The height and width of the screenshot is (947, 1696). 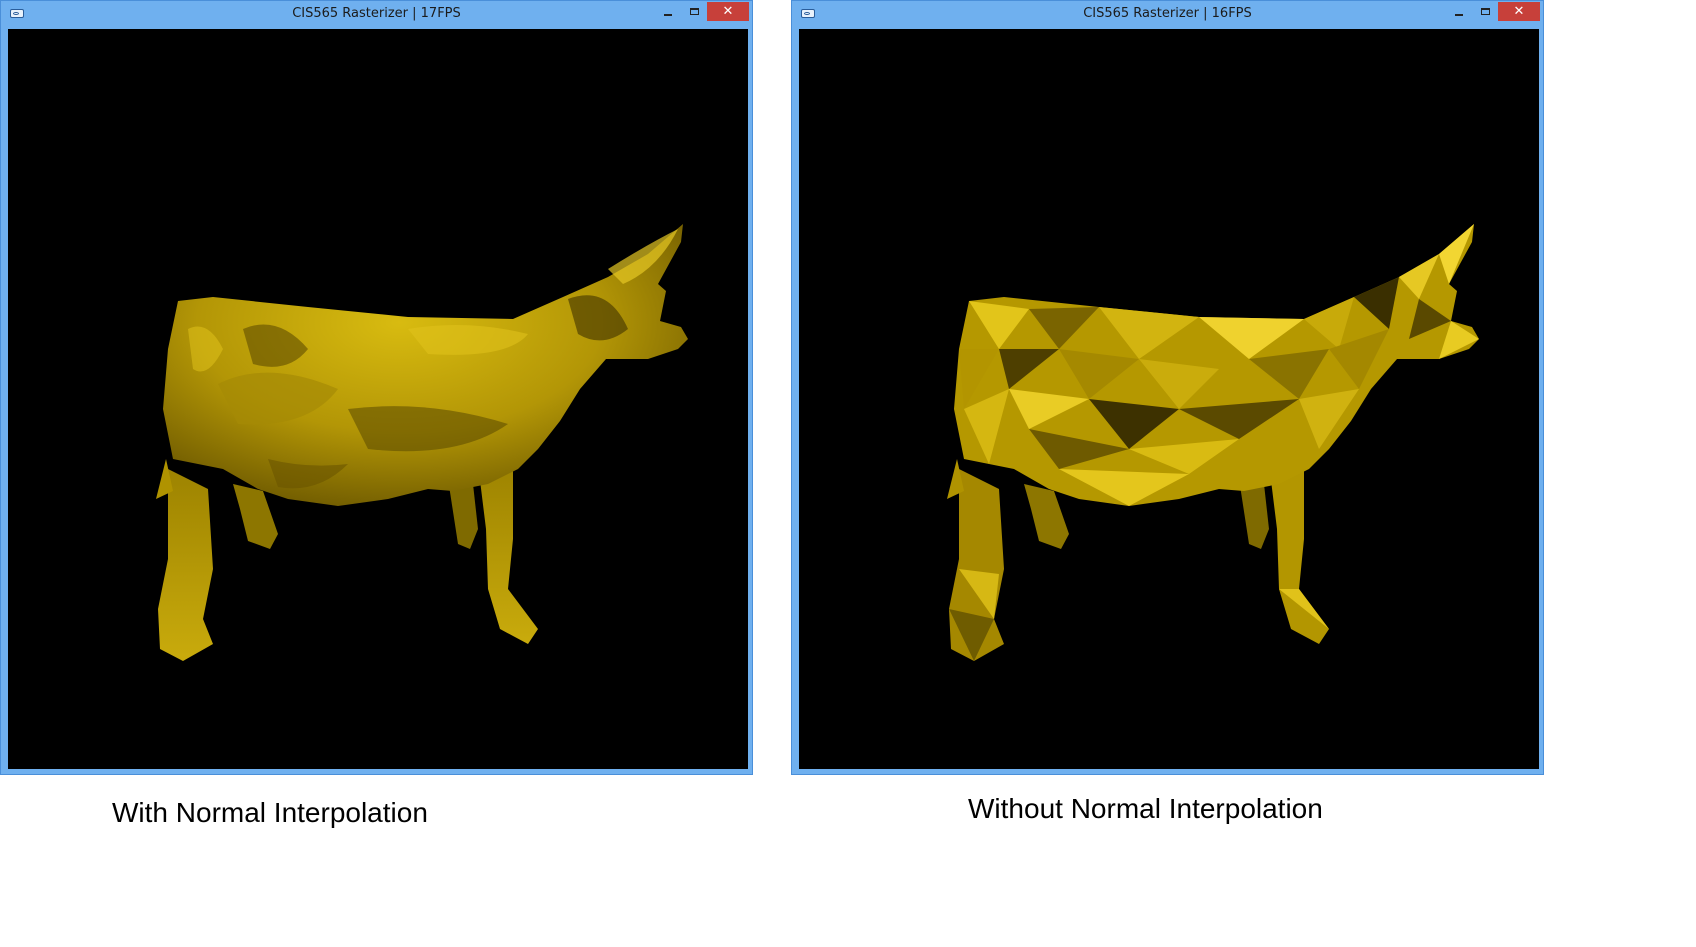 I want to click on title-bar: CIS565 Rasterizer | 16FPS ✕, so click(x=1167, y=15).